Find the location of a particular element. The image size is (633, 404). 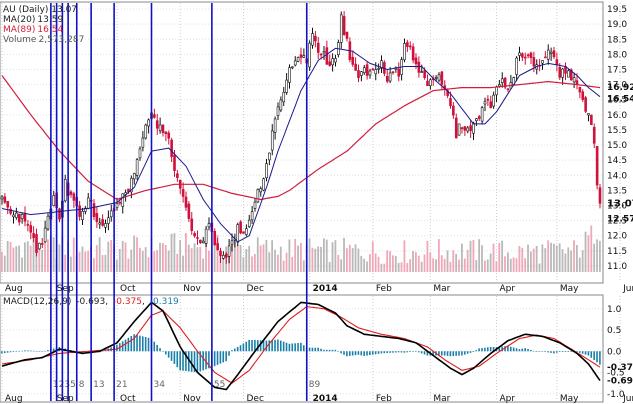

x-tick-label: Dec is located at coordinates (255, 289).